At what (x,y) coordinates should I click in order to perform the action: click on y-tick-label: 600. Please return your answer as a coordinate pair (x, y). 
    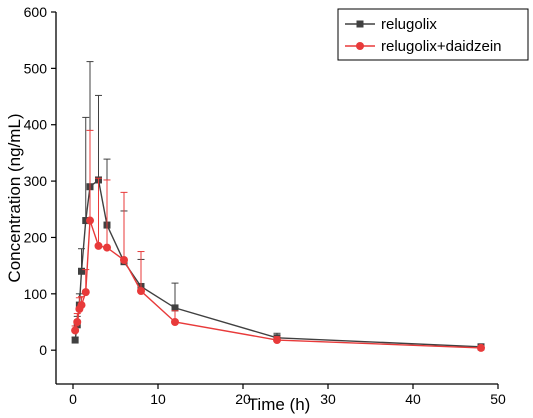
    Looking at the image, I should click on (36, 12).